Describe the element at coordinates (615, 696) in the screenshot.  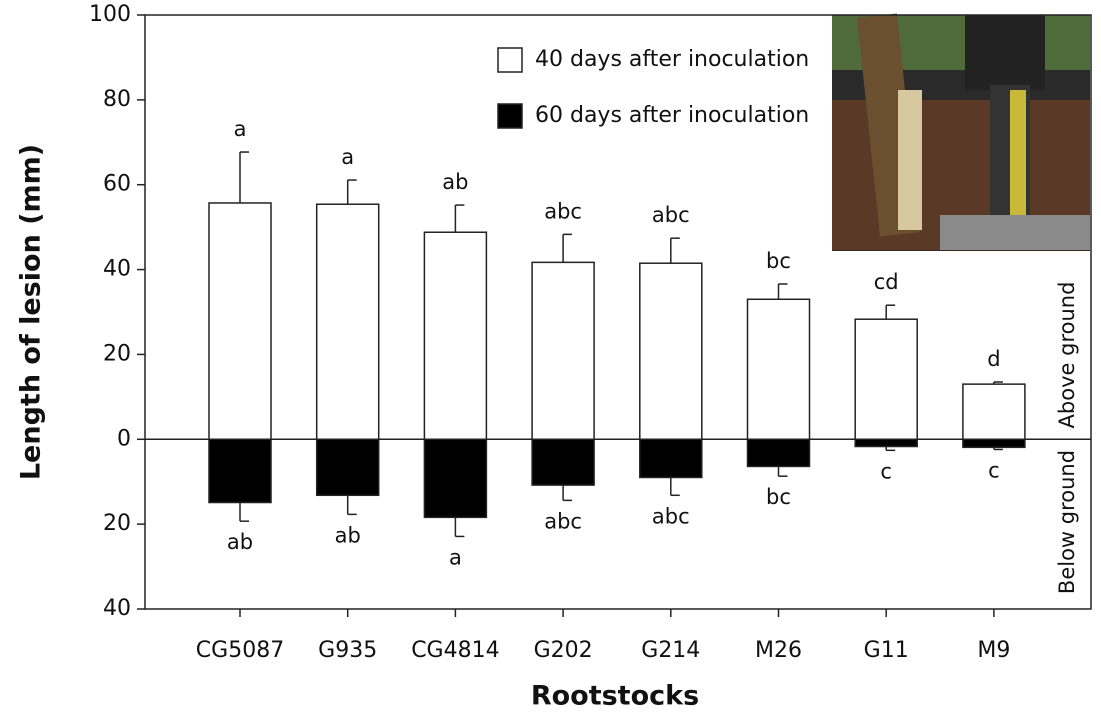
I see `x-axis-title: Rootstocks` at that location.